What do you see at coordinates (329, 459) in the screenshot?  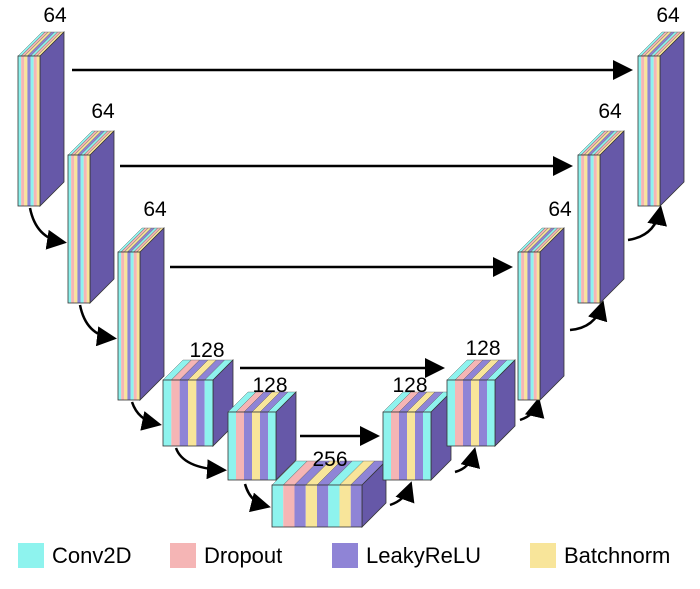 I see `block-label: 256` at bounding box center [329, 459].